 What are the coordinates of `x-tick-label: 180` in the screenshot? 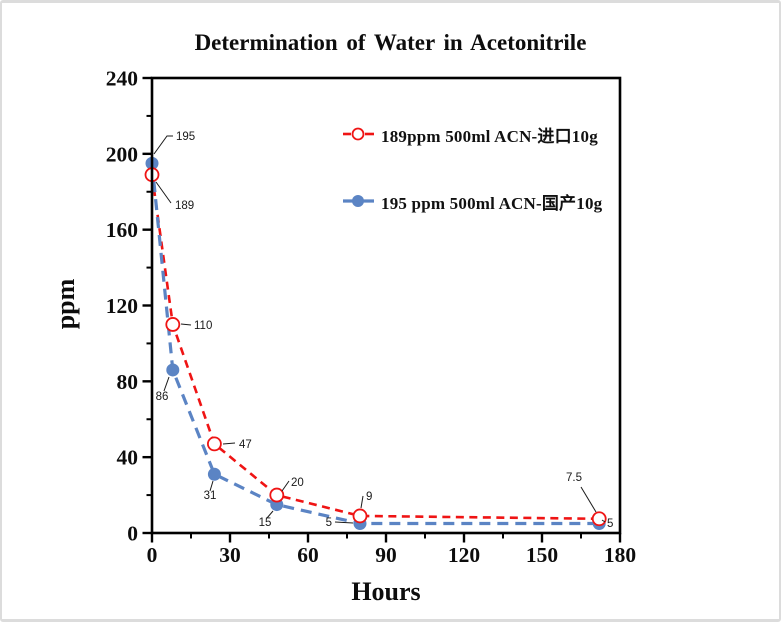 It's located at (620, 555).